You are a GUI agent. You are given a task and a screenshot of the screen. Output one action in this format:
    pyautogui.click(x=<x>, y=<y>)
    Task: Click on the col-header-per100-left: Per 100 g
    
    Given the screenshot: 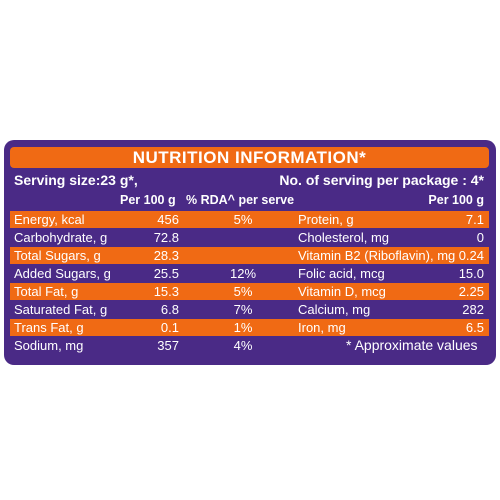 What is the action you would take?
    pyautogui.click(x=148, y=200)
    